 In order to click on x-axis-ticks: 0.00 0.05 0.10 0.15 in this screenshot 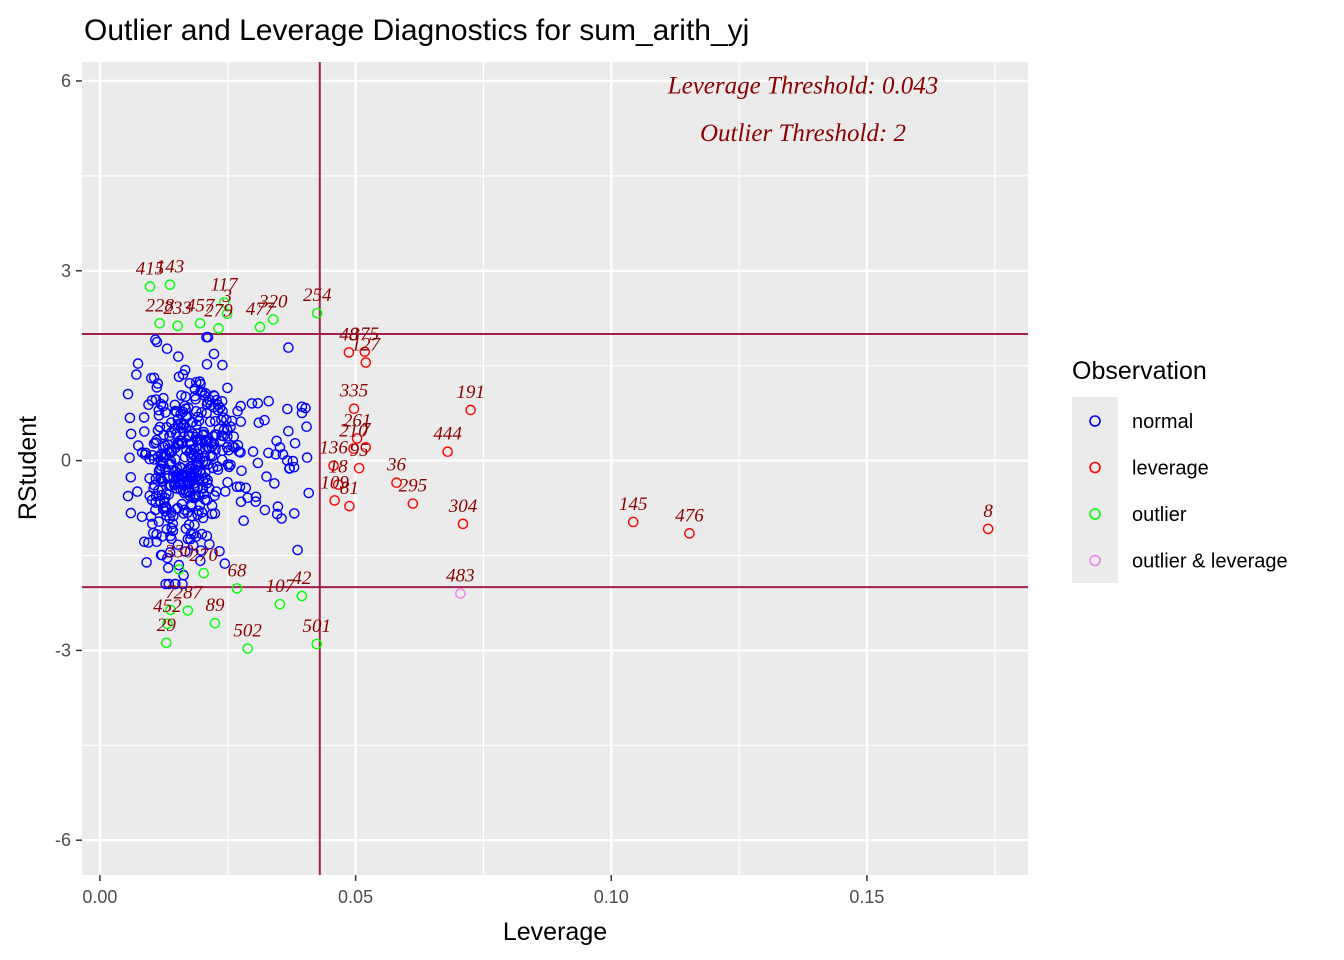, I will do `click(483, 891)`.